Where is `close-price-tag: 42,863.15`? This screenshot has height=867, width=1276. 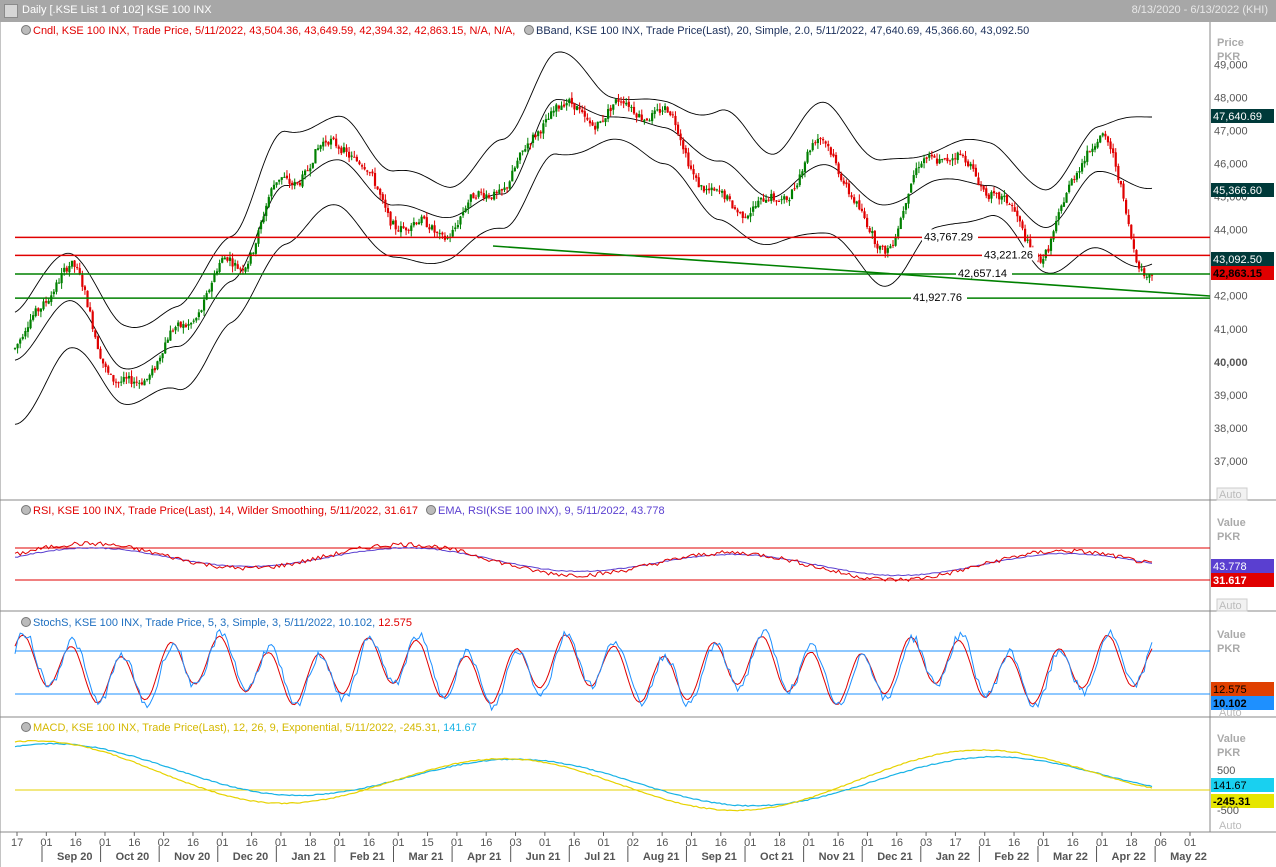 close-price-tag: 42,863.15 is located at coordinates (1237, 274).